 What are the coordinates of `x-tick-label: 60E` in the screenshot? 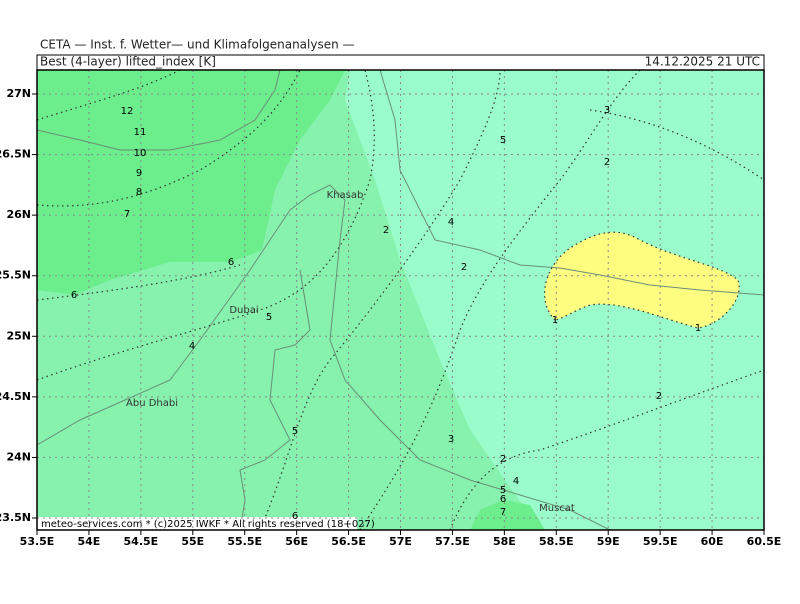 It's located at (712, 541).